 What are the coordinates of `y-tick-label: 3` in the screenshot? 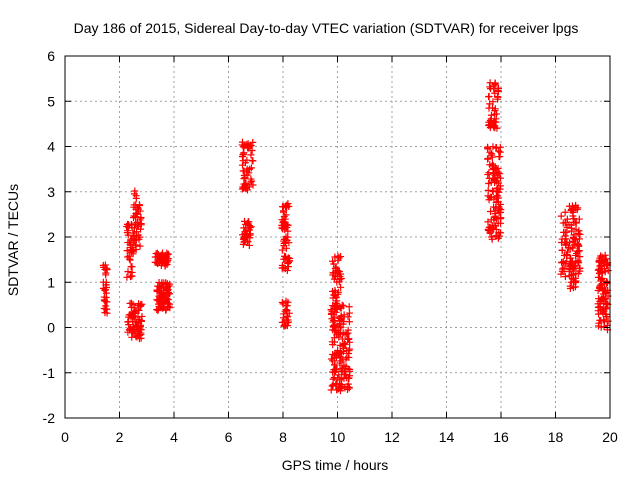 It's located at (51, 192).